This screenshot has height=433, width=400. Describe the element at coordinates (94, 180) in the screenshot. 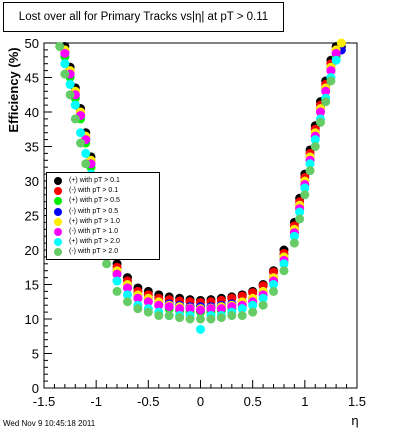

I see `legend-label: (+) with pT > 0.1` at that location.